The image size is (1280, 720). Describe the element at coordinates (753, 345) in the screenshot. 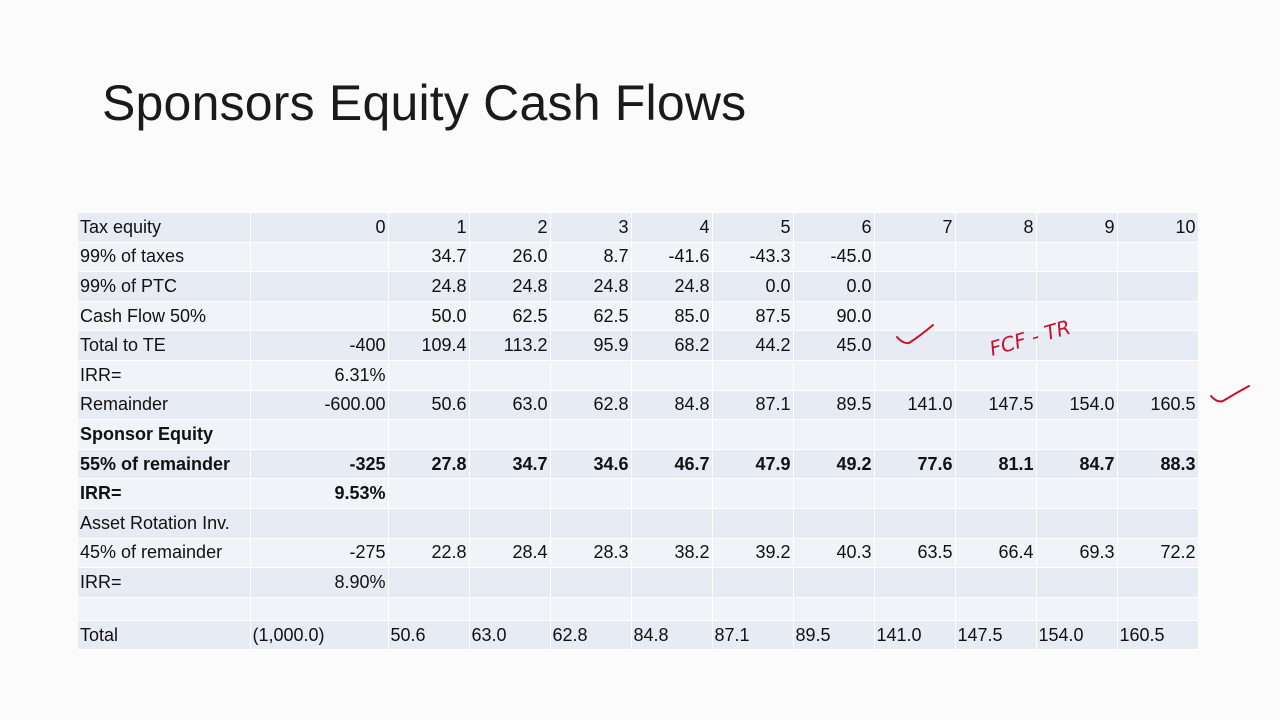

I see `table-cell: 44.2` at that location.